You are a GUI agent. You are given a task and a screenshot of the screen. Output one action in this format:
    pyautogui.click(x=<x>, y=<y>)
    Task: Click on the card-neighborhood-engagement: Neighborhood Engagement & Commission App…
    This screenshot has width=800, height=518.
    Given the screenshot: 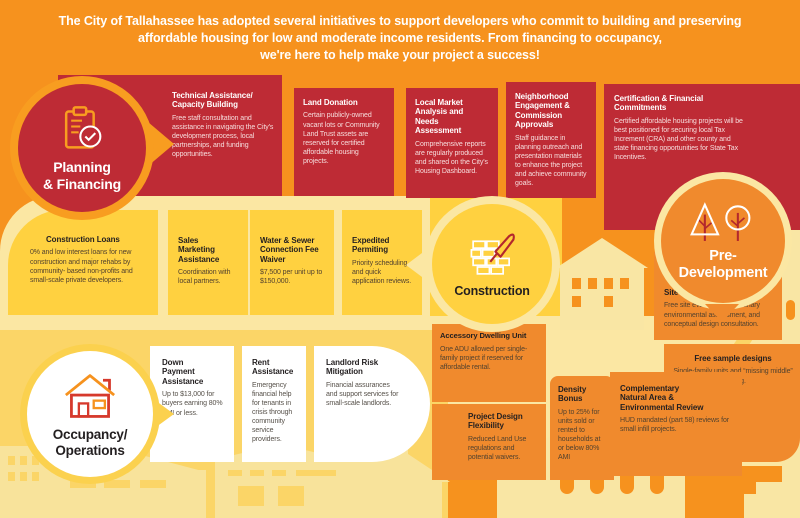 What is the action you would take?
    pyautogui.click(x=551, y=140)
    